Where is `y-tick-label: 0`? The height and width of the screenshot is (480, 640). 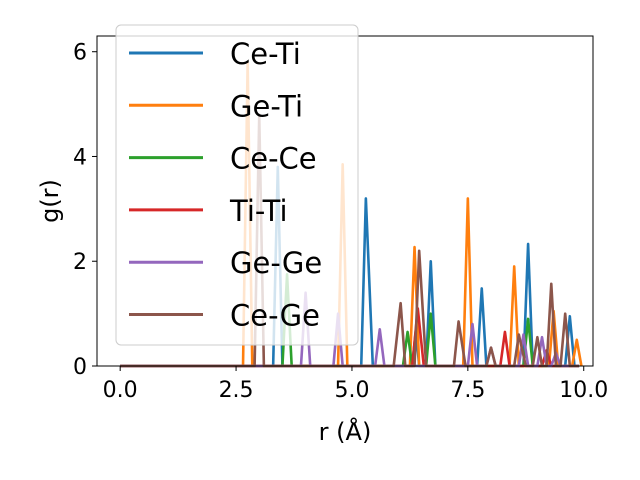 y-tick-label: 0 is located at coordinates (80, 367).